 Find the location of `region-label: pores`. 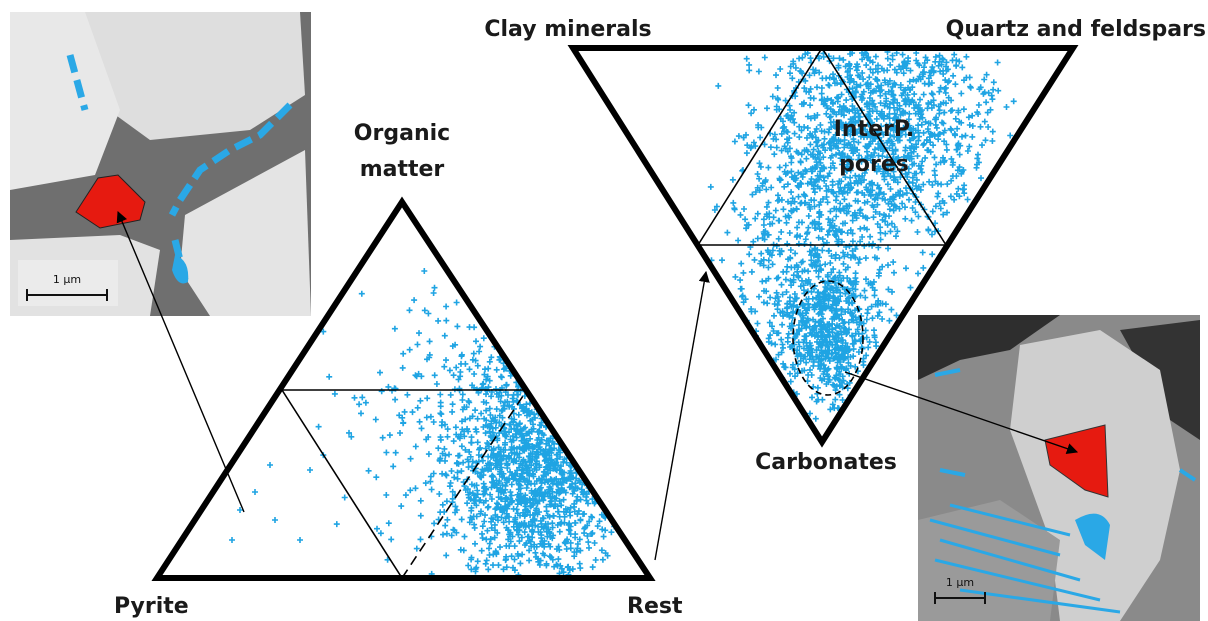

region-label: pores is located at coordinates (874, 164).